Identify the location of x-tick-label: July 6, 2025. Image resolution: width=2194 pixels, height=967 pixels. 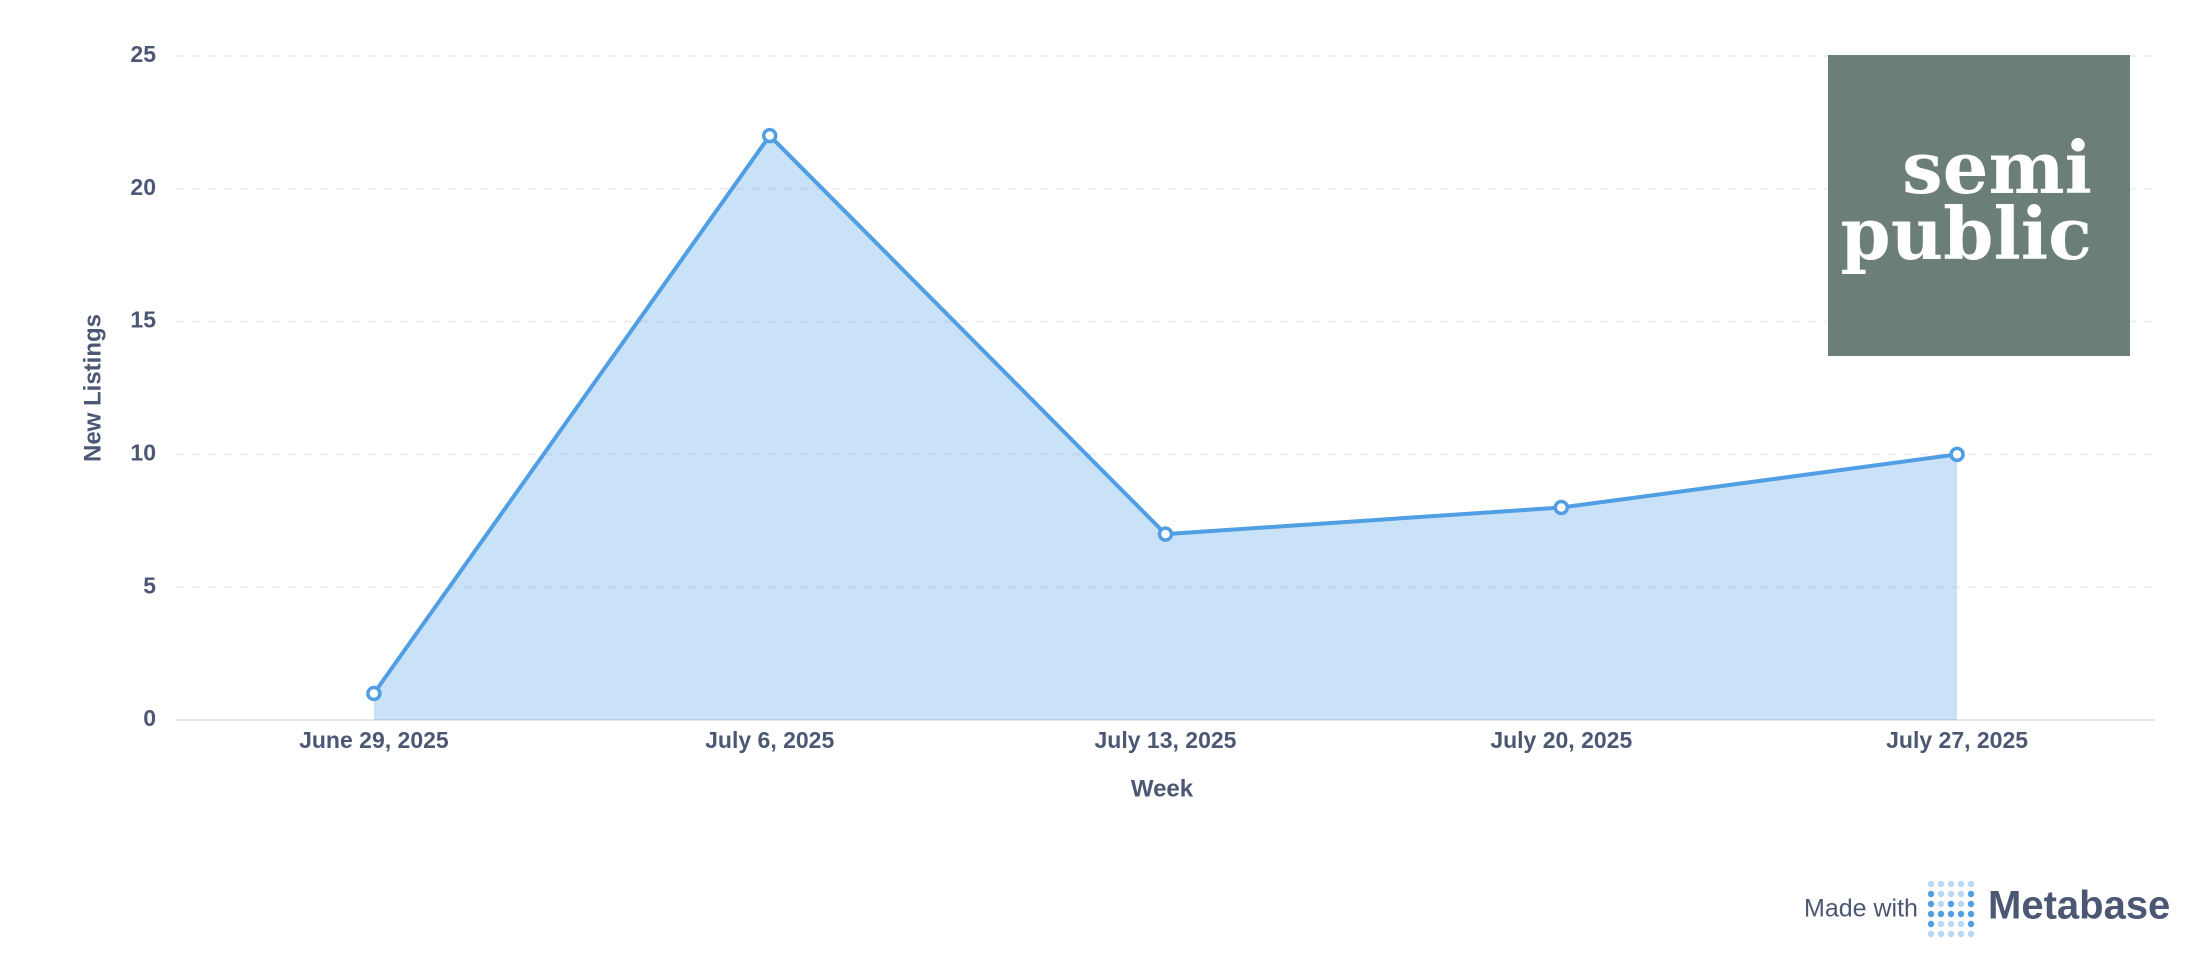
(769, 740).